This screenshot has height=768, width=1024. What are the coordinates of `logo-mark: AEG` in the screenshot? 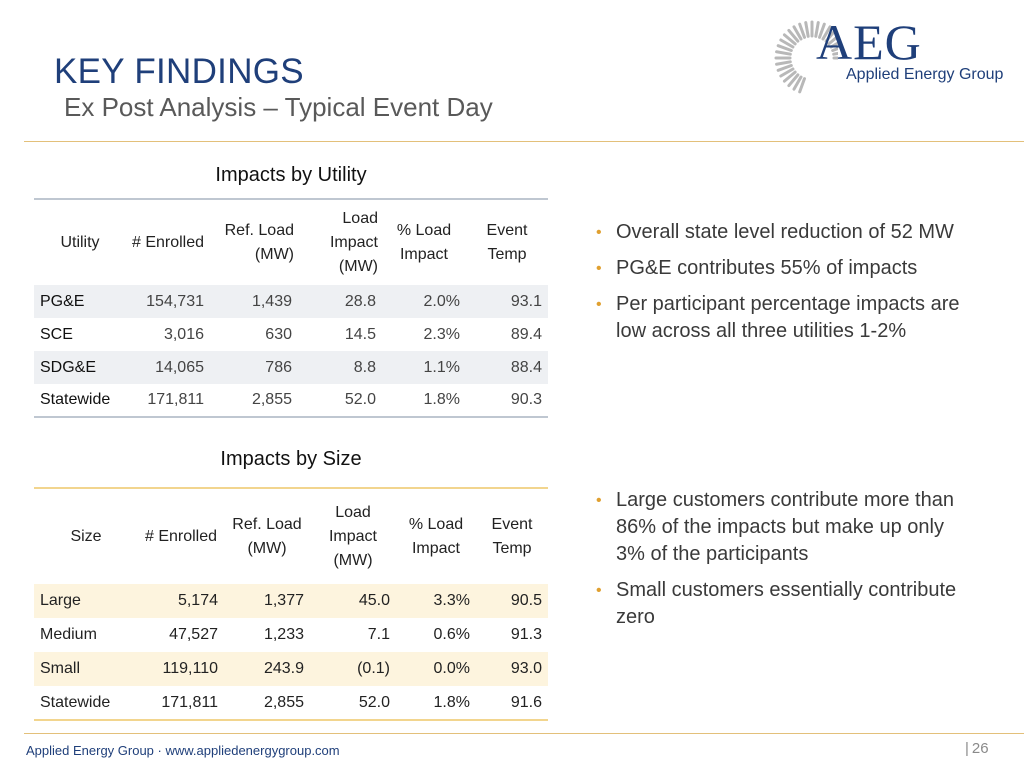 It's located at (869, 42).